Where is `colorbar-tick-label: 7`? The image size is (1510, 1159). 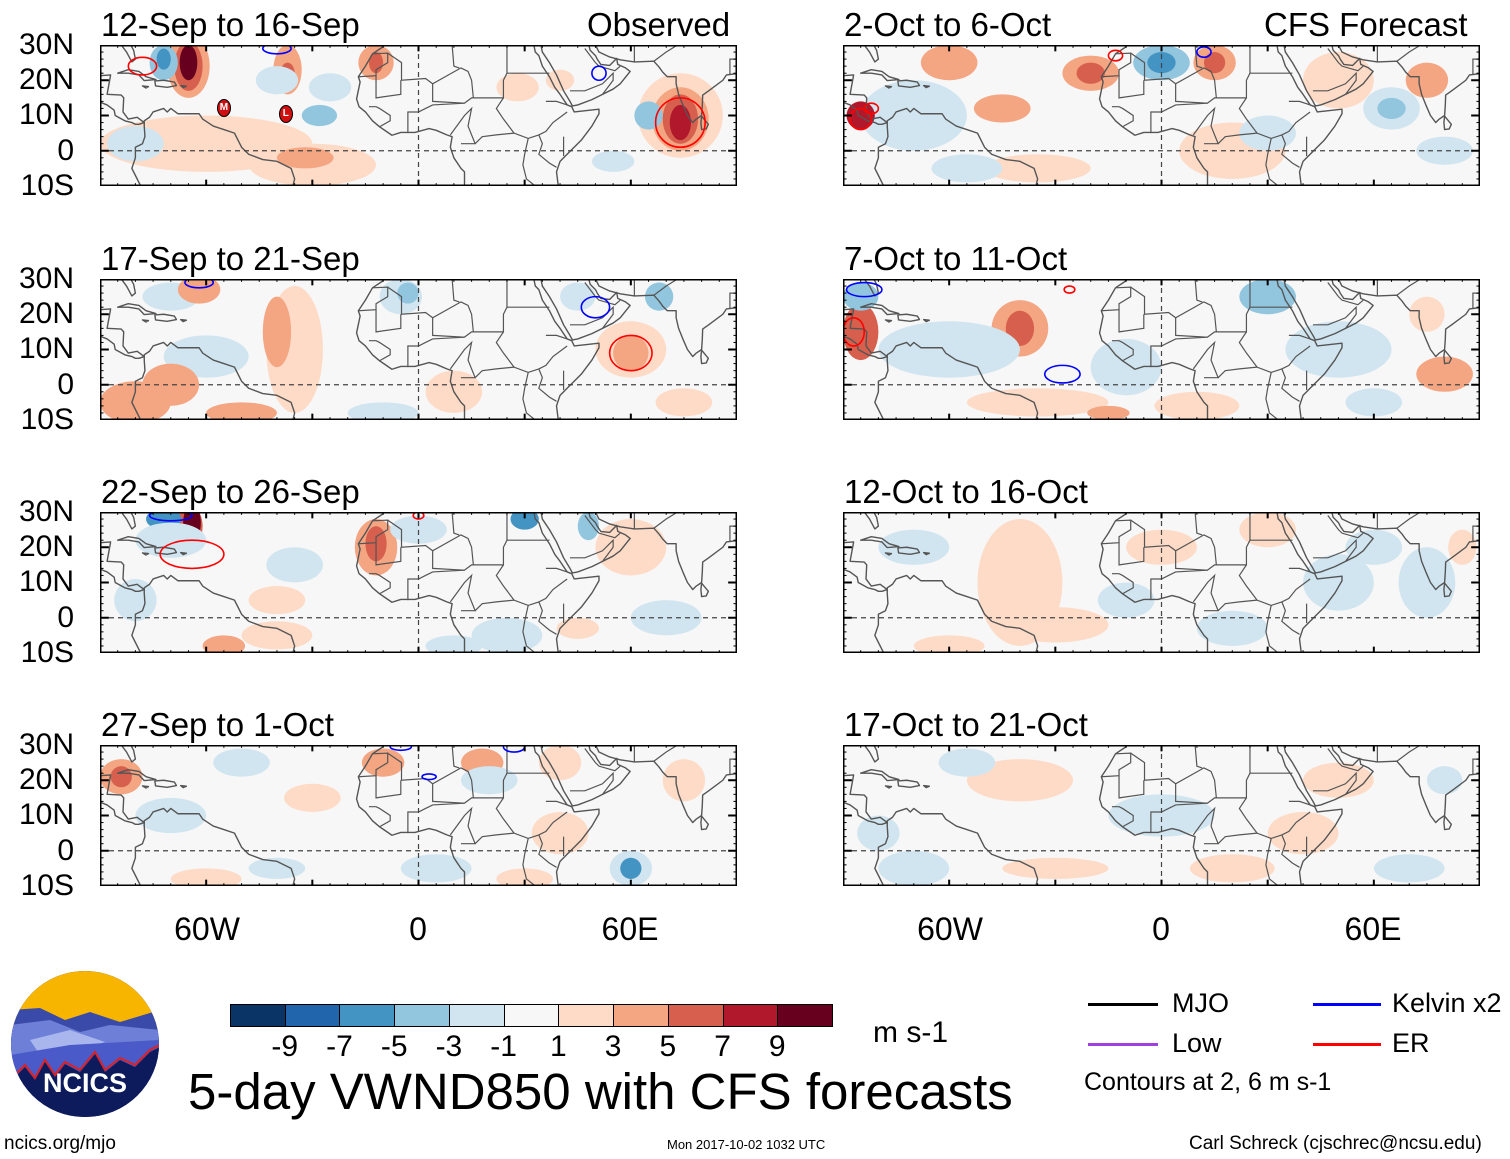
colorbar-tick-label: 7 is located at coordinates (722, 1046).